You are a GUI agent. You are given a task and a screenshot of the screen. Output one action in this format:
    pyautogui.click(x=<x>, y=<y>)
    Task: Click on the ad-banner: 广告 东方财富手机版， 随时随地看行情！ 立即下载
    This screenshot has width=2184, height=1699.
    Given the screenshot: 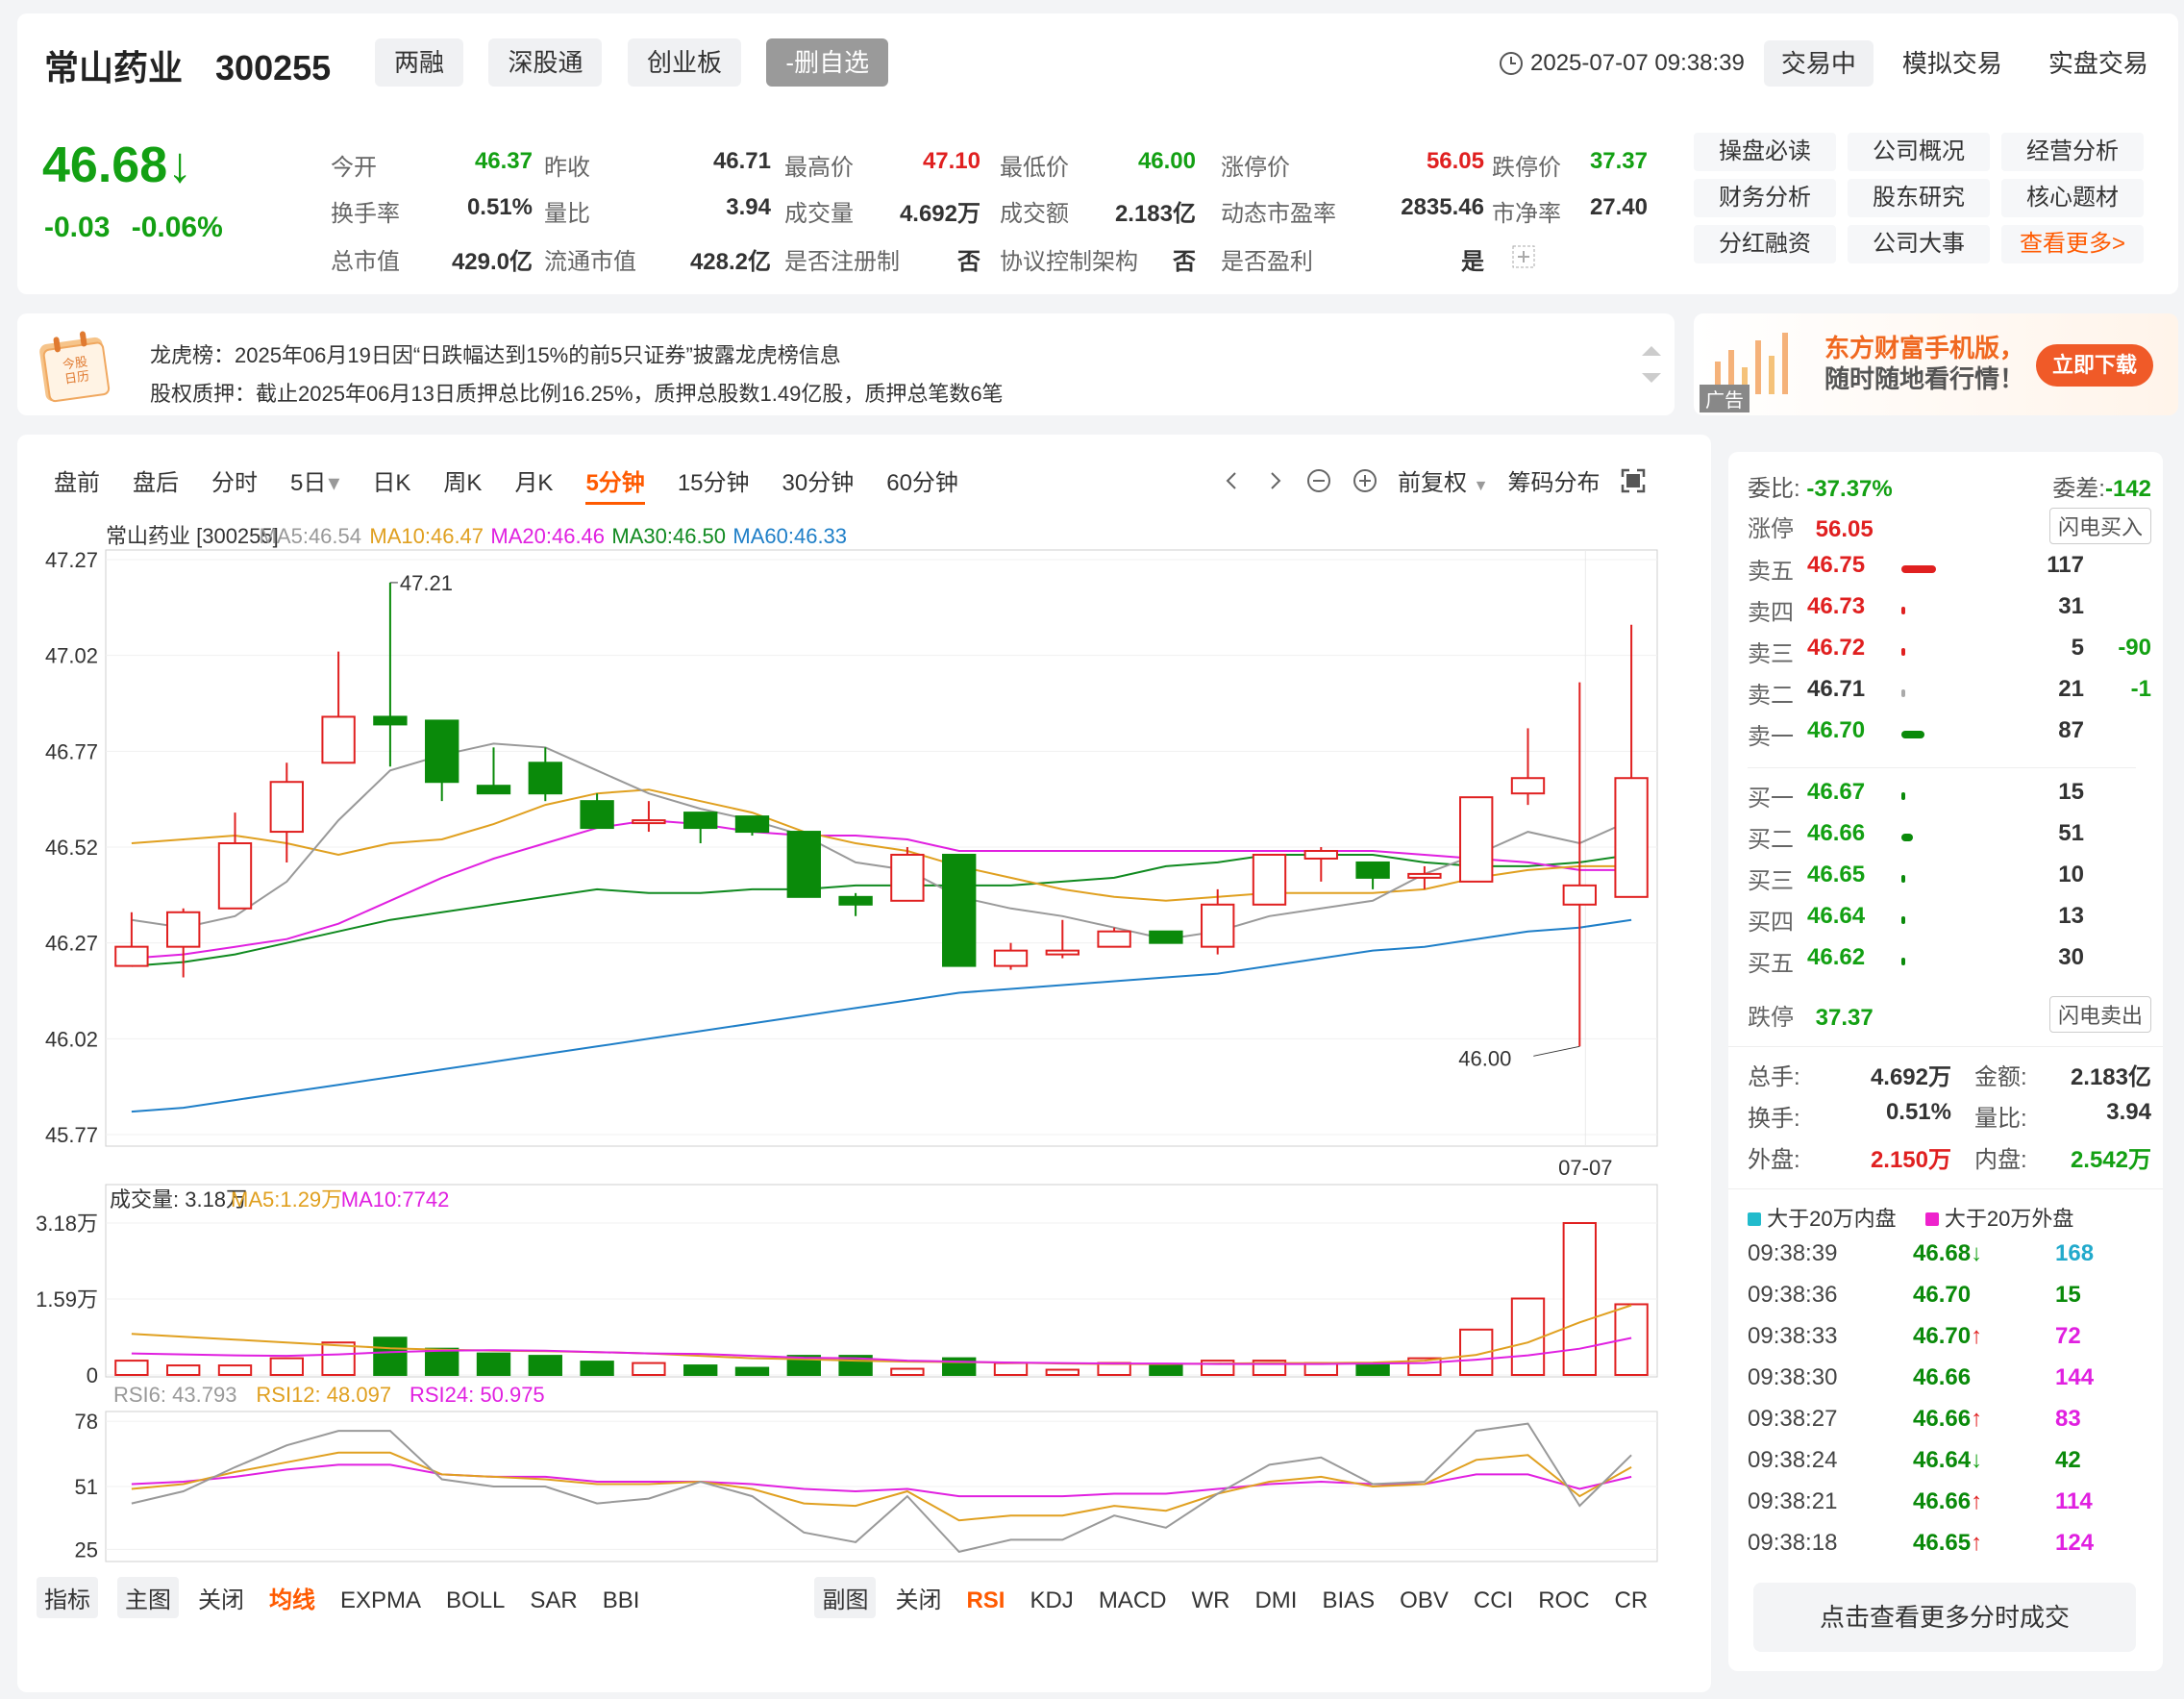 What is the action you would take?
    pyautogui.click(x=1936, y=364)
    